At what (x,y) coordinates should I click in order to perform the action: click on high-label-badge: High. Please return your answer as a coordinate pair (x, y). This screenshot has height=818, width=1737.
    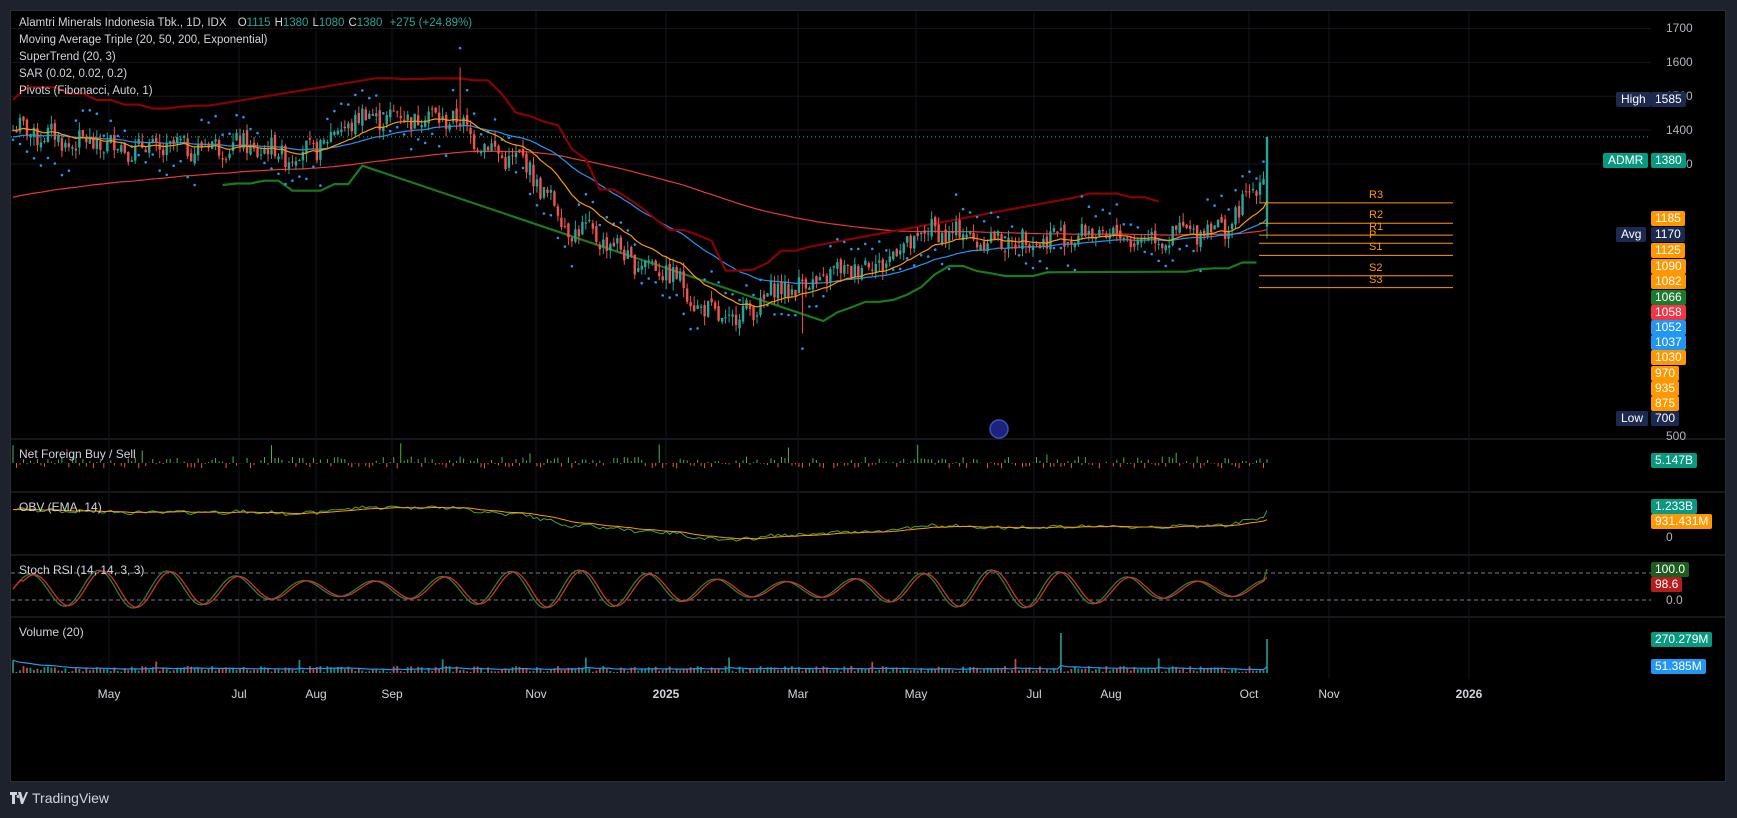
    Looking at the image, I should click on (1633, 99).